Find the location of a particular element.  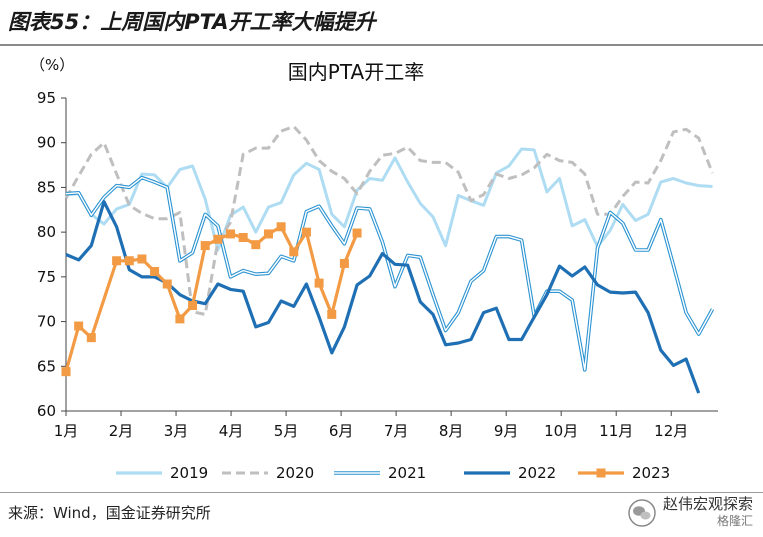

y-tick-label: 95 is located at coordinates (46, 98).